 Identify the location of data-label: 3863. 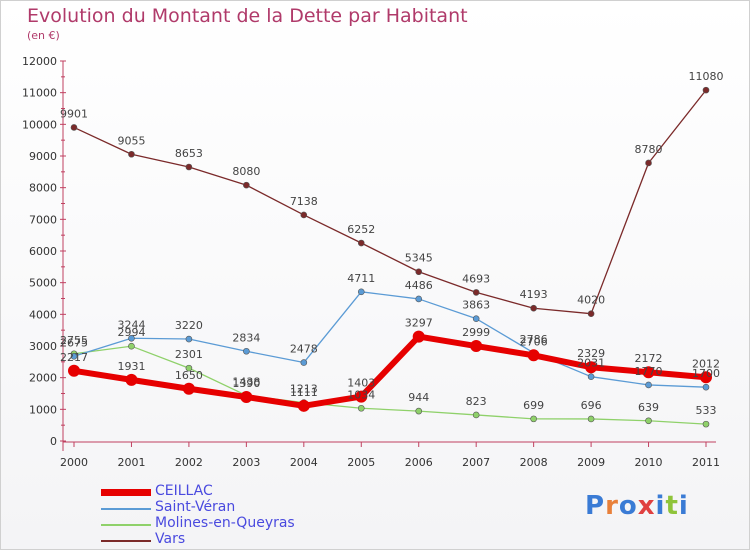
(476, 305).